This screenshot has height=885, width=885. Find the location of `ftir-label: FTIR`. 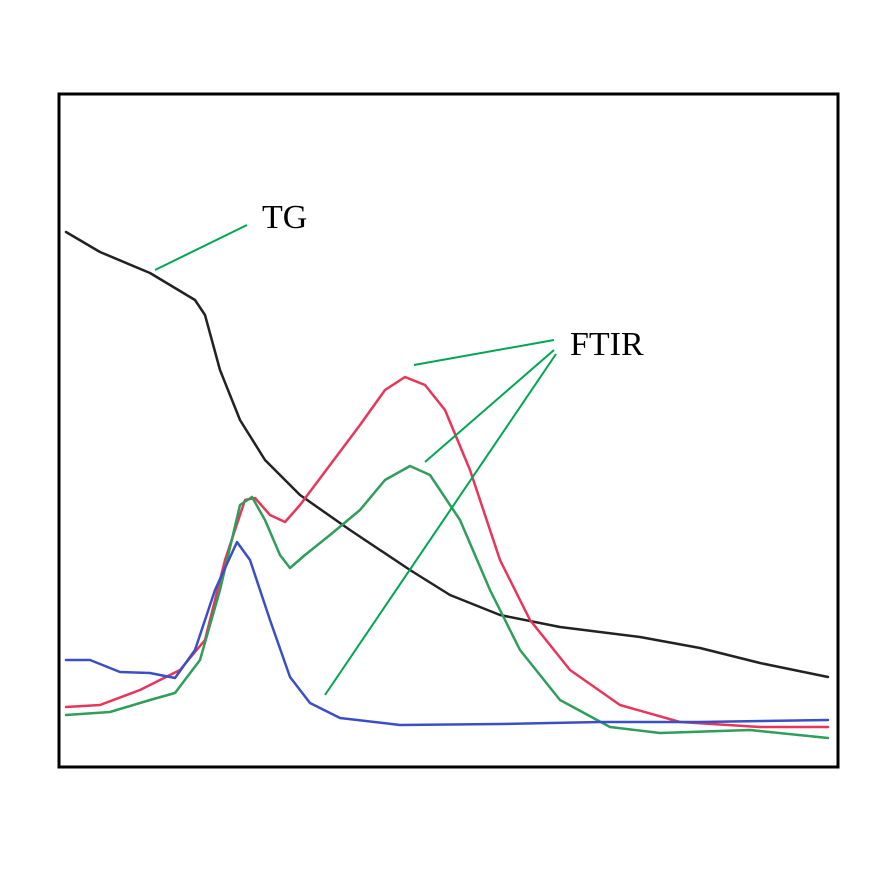

ftir-label: FTIR is located at coordinates (607, 344).